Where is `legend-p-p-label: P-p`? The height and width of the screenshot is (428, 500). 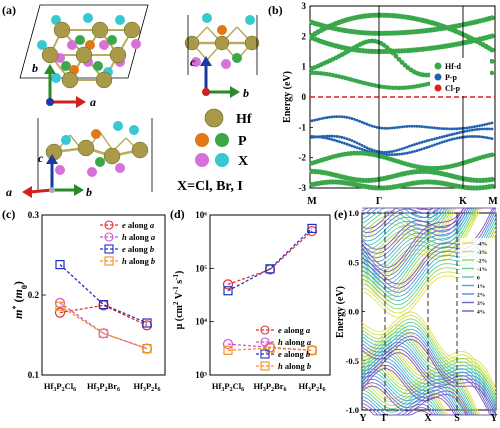 legend-p-p-label: P-p is located at coordinates (451, 77).